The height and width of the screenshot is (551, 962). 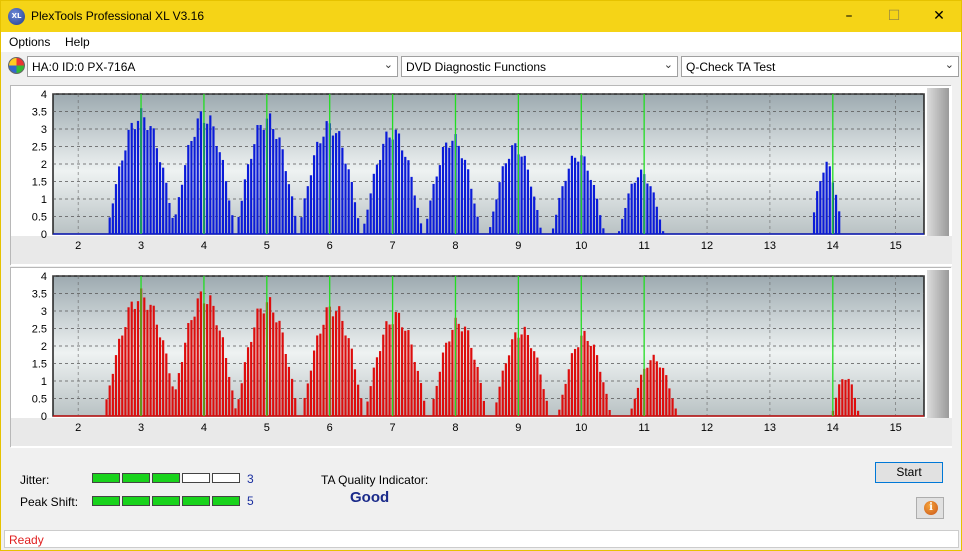 What do you see at coordinates (39, 365) in the screenshot?
I see `y-tick-label: 1.5` at bounding box center [39, 365].